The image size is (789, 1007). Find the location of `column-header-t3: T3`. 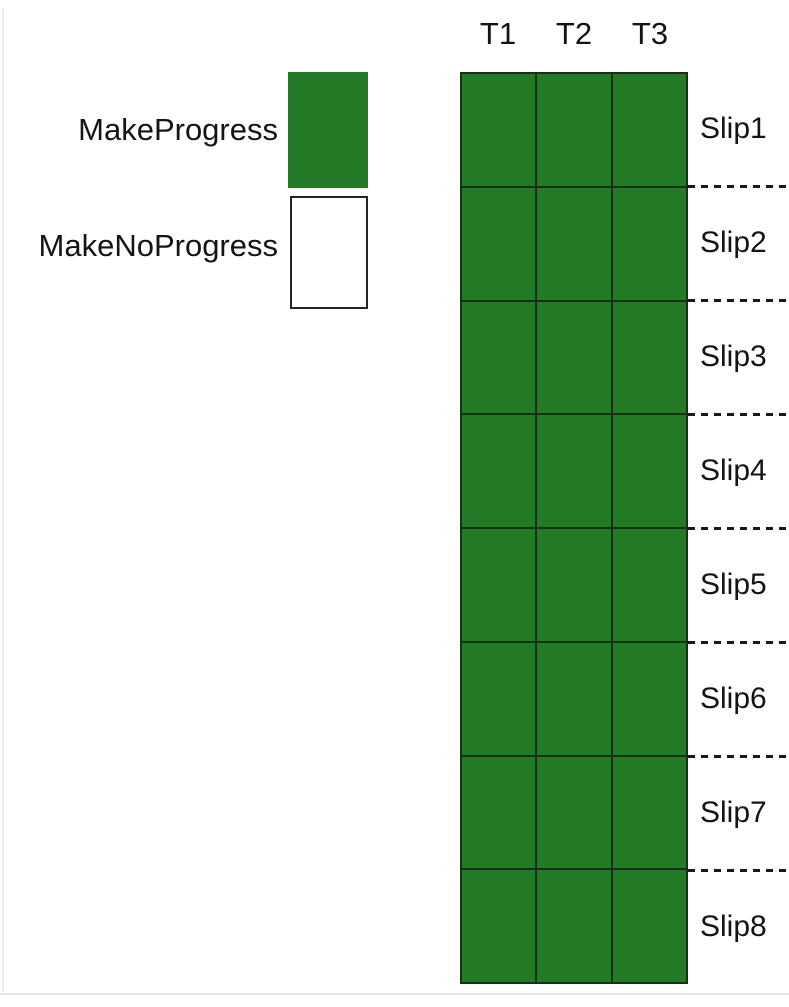

column-header-t3: T3 is located at coordinates (650, 33).